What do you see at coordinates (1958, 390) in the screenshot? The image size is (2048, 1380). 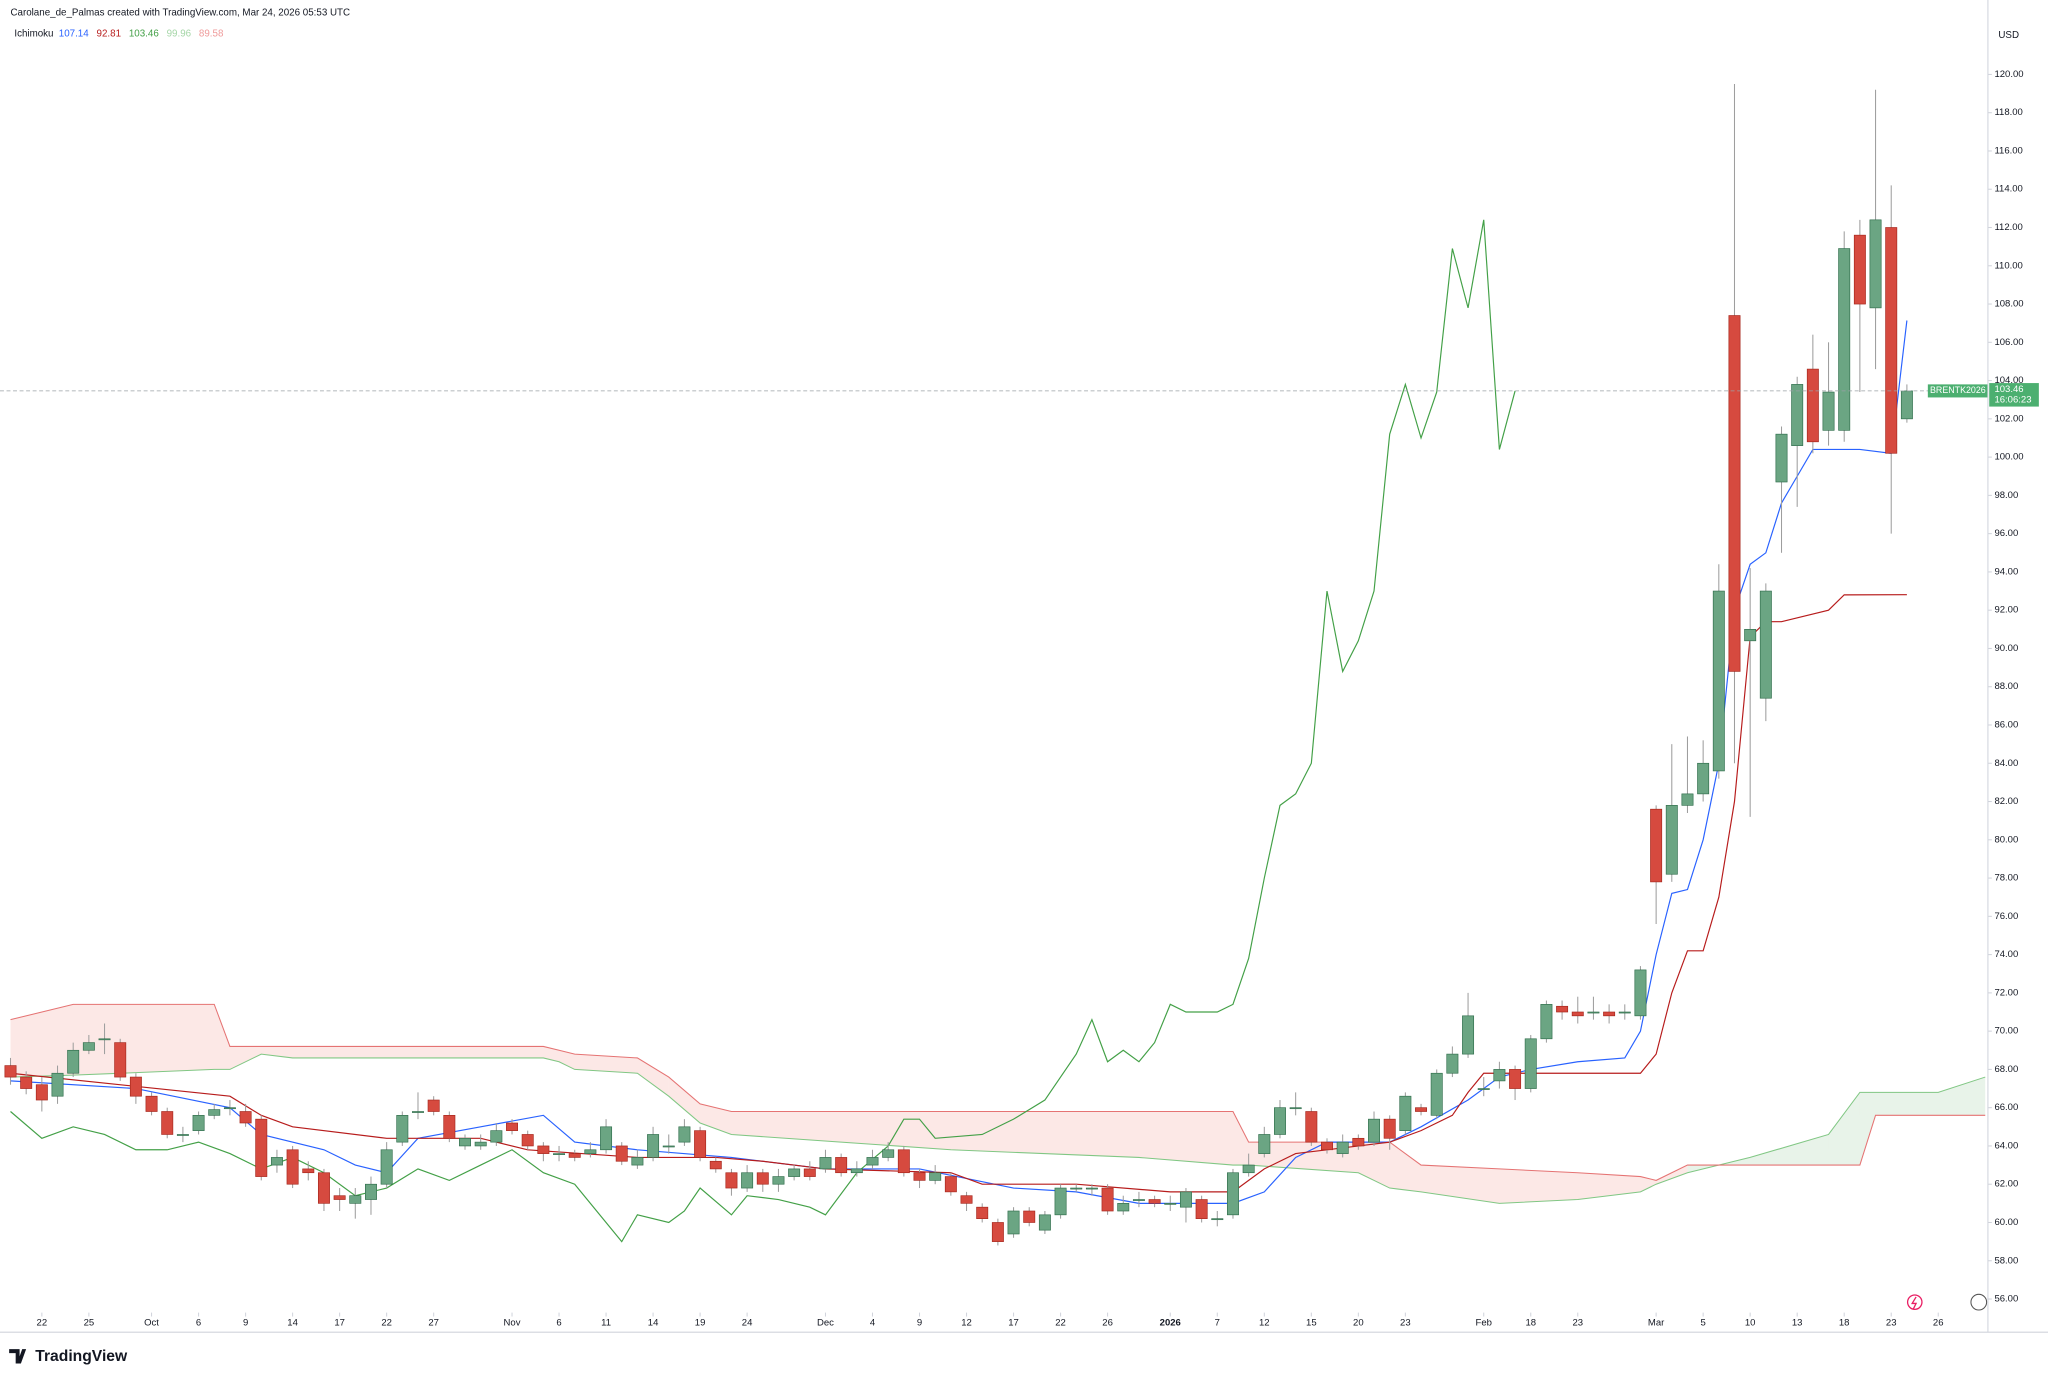 I see `symbol-label: BRENTK2026` at bounding box center [1958, 390].